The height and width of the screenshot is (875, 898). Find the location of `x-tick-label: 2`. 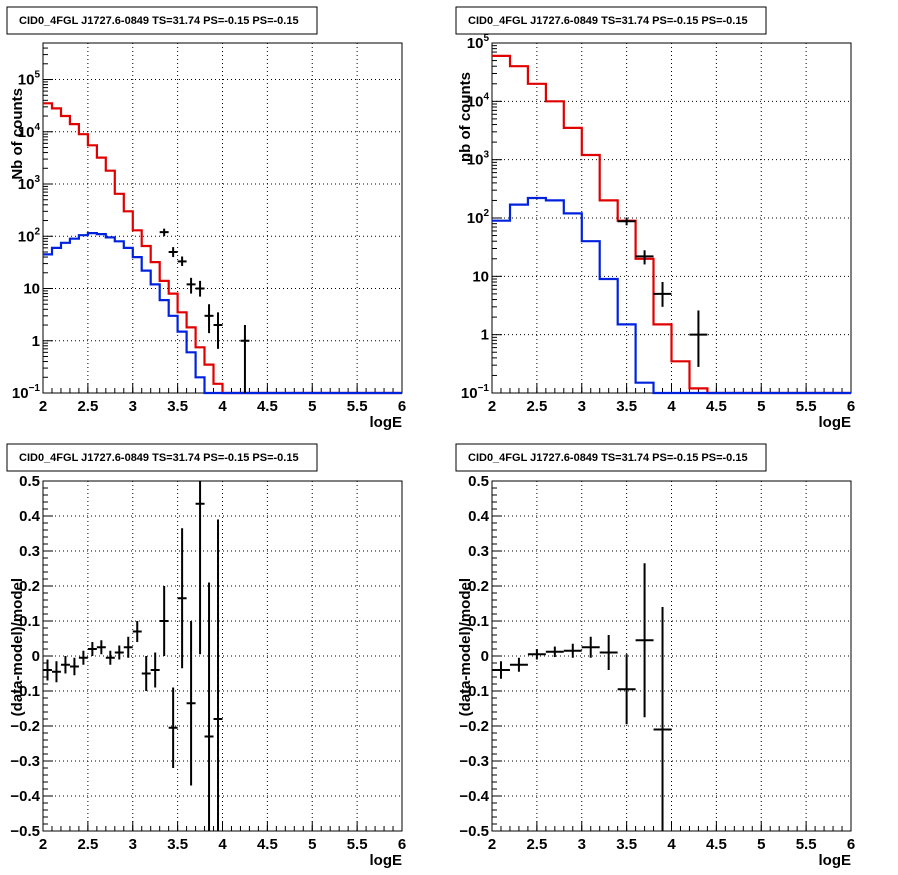

x-tick-label: 2 is located at coordinates (43, 844).